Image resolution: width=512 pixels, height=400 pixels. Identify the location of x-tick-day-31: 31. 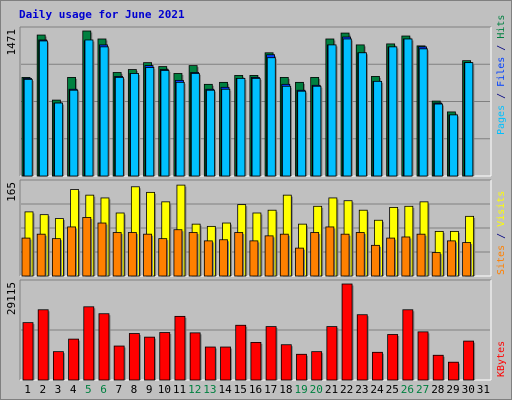
(483, 389).